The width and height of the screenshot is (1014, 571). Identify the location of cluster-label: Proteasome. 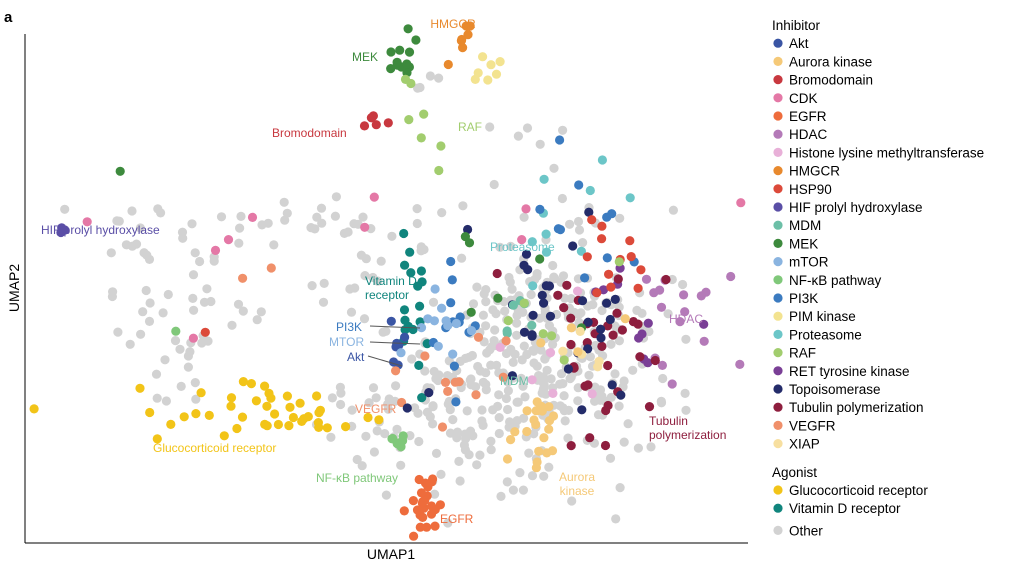
(522, 247).